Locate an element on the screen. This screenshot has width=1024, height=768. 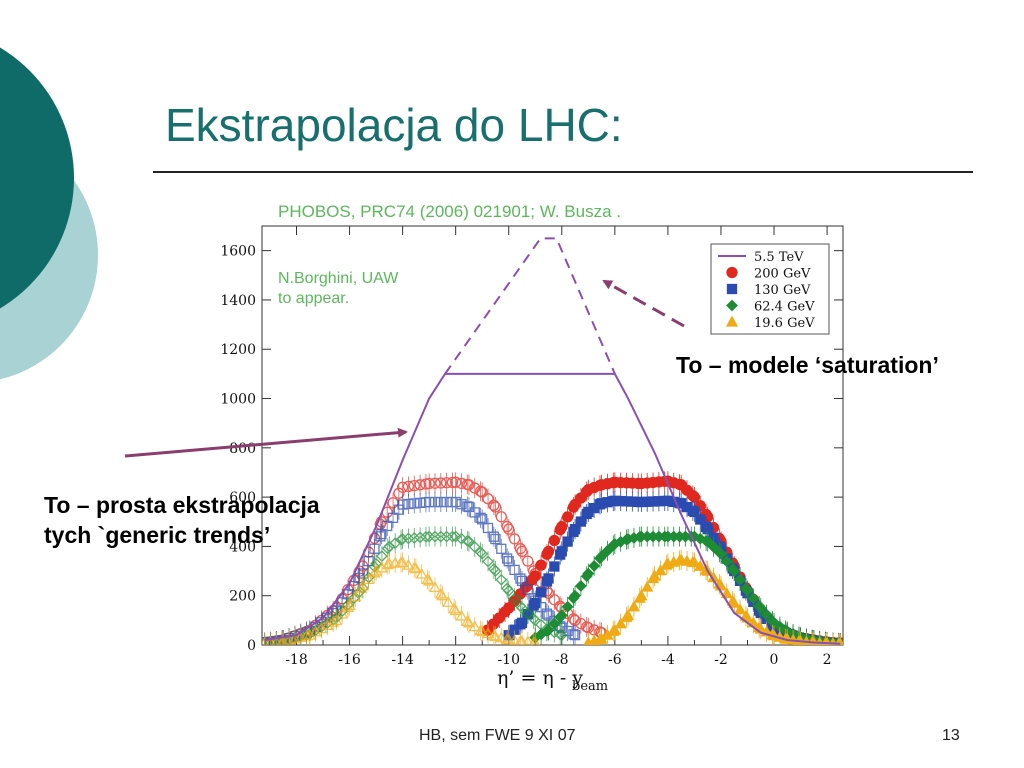
annotation-saturation: To – modele ‘saturation’ is located at coordinates (807, 365).